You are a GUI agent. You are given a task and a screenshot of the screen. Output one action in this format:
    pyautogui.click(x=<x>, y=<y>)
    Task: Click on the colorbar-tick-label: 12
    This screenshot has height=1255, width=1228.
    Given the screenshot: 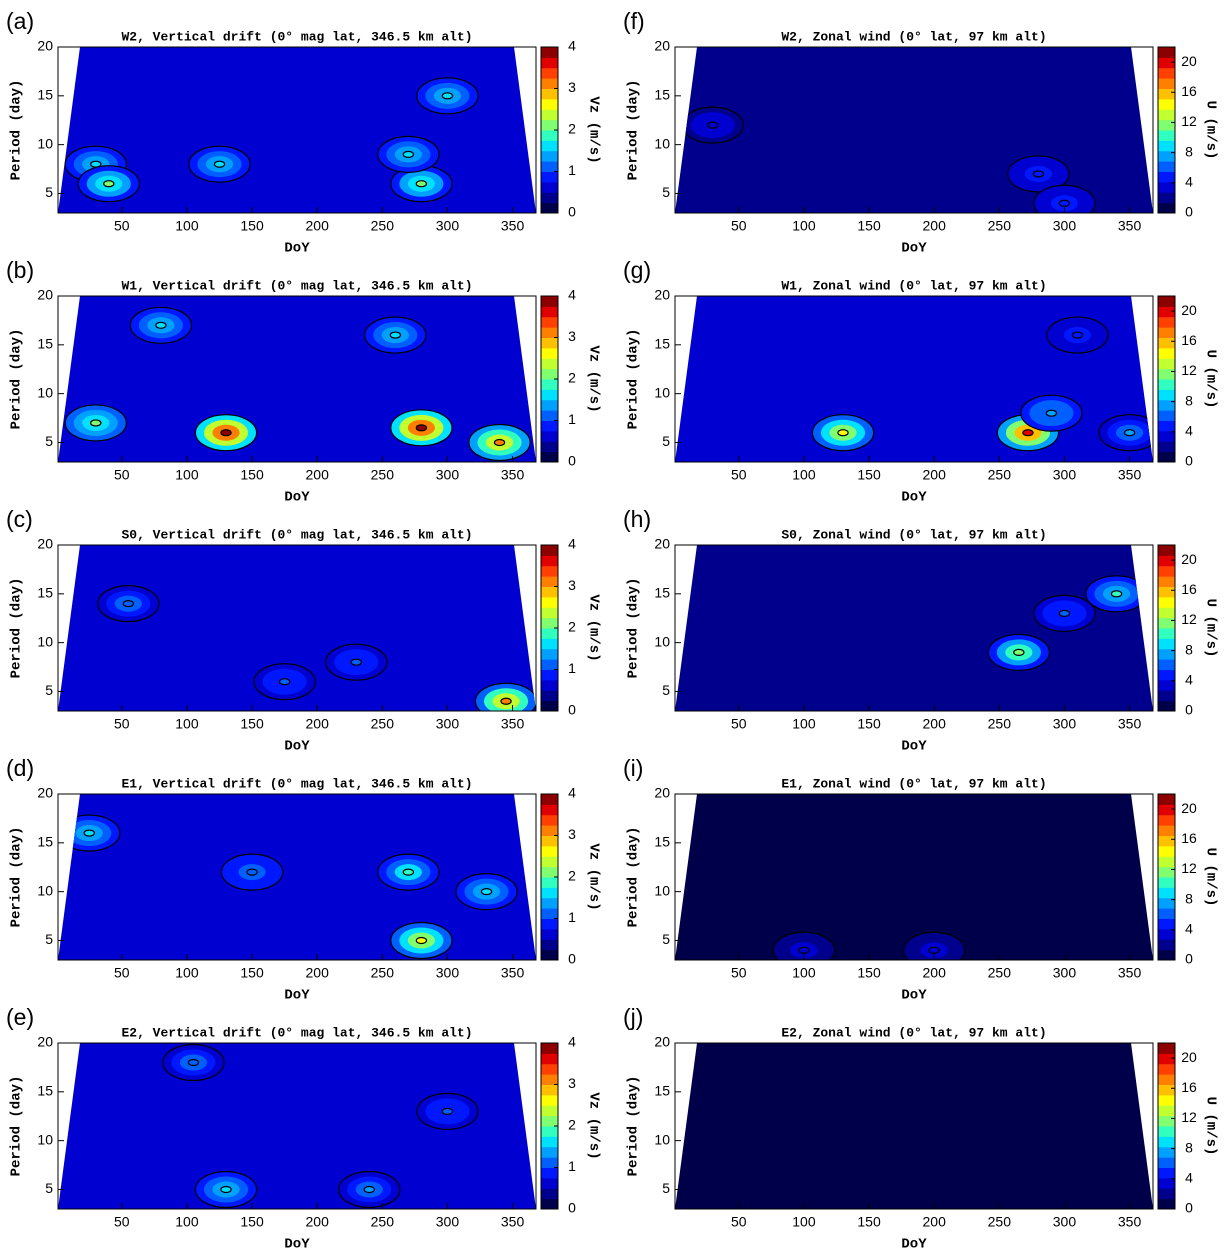 What is the action you would take?
    pyautogui.click(x=1189, y=868)
    